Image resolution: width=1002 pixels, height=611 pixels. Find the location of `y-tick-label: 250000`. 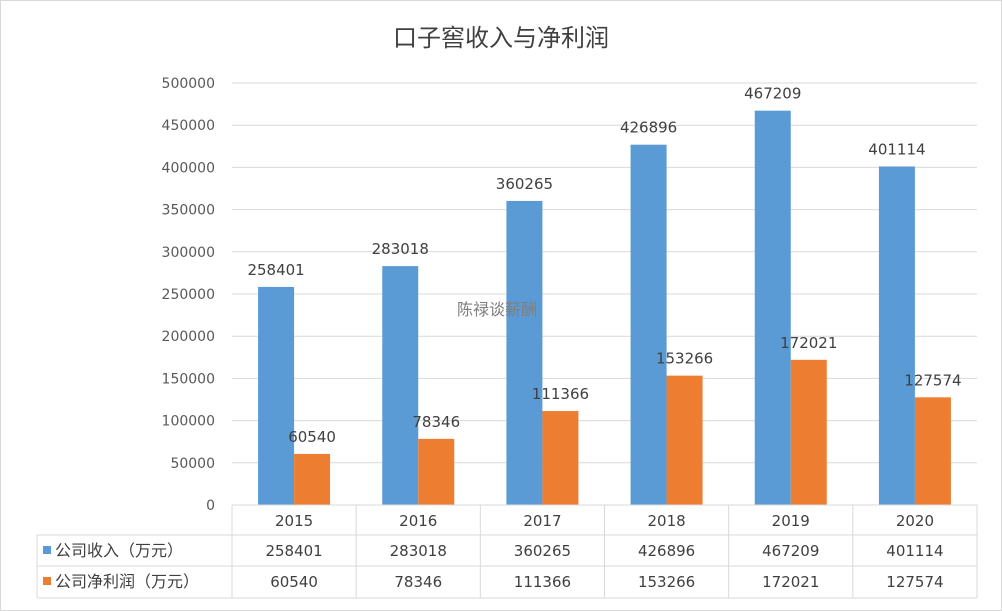

y-tick-label: 250000 is located at coordinates (188, 295).